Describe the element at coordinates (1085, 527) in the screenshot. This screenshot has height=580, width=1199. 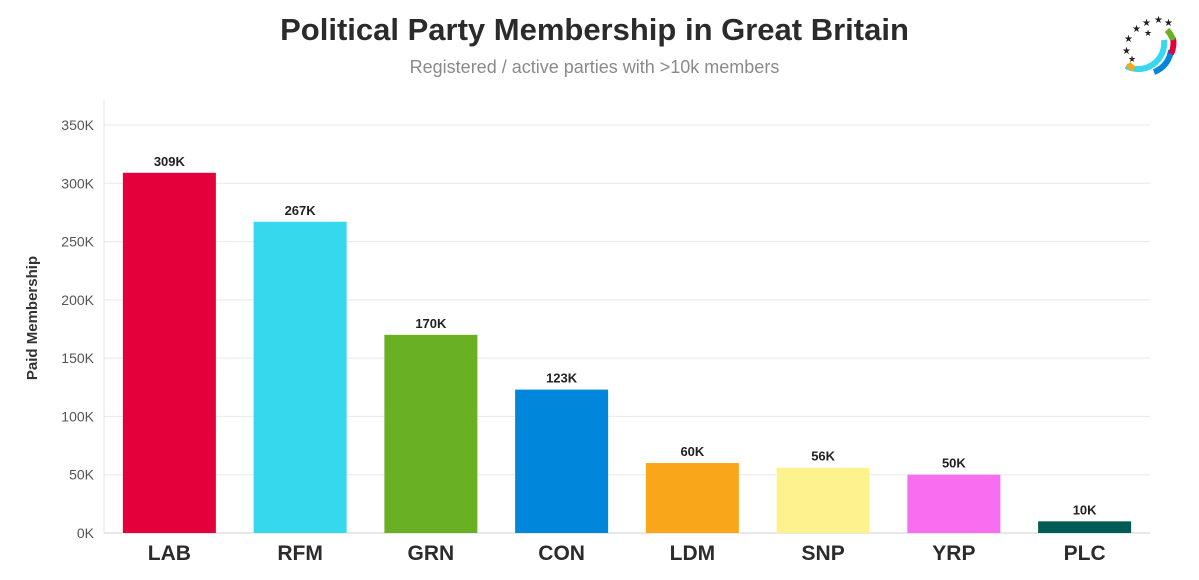
I see `bar-plc` at that location.